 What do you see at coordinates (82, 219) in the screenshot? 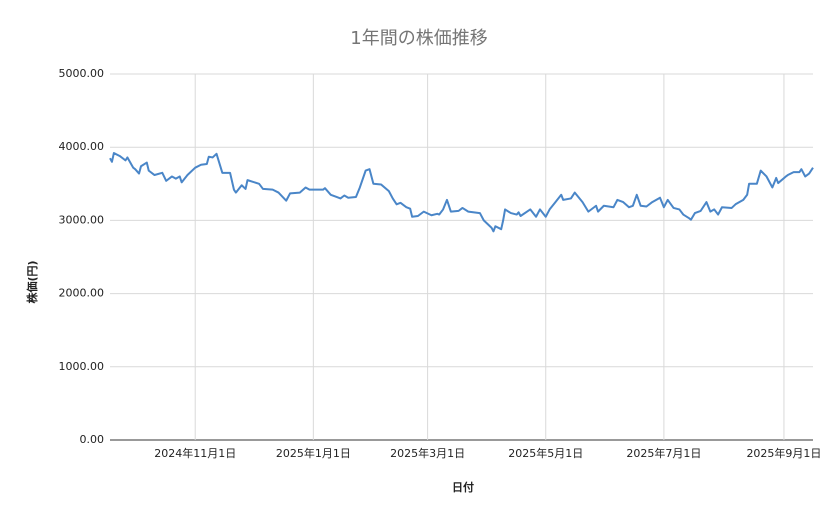
I see `y-tick-label: 3000.00` at bounding box center [82, 219].